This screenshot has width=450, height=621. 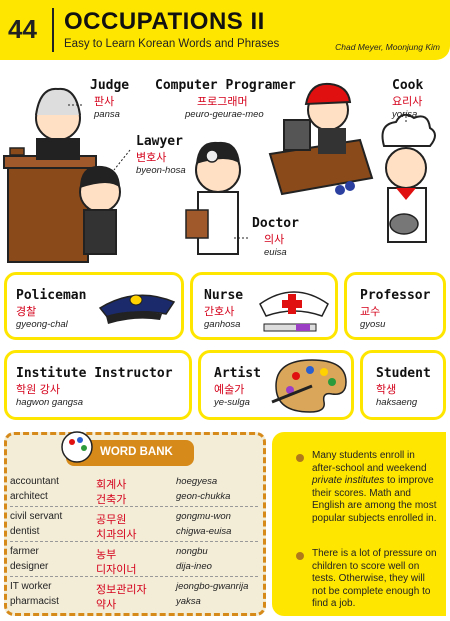 I want to click on syringe-icon, so click(x=290, y=327).